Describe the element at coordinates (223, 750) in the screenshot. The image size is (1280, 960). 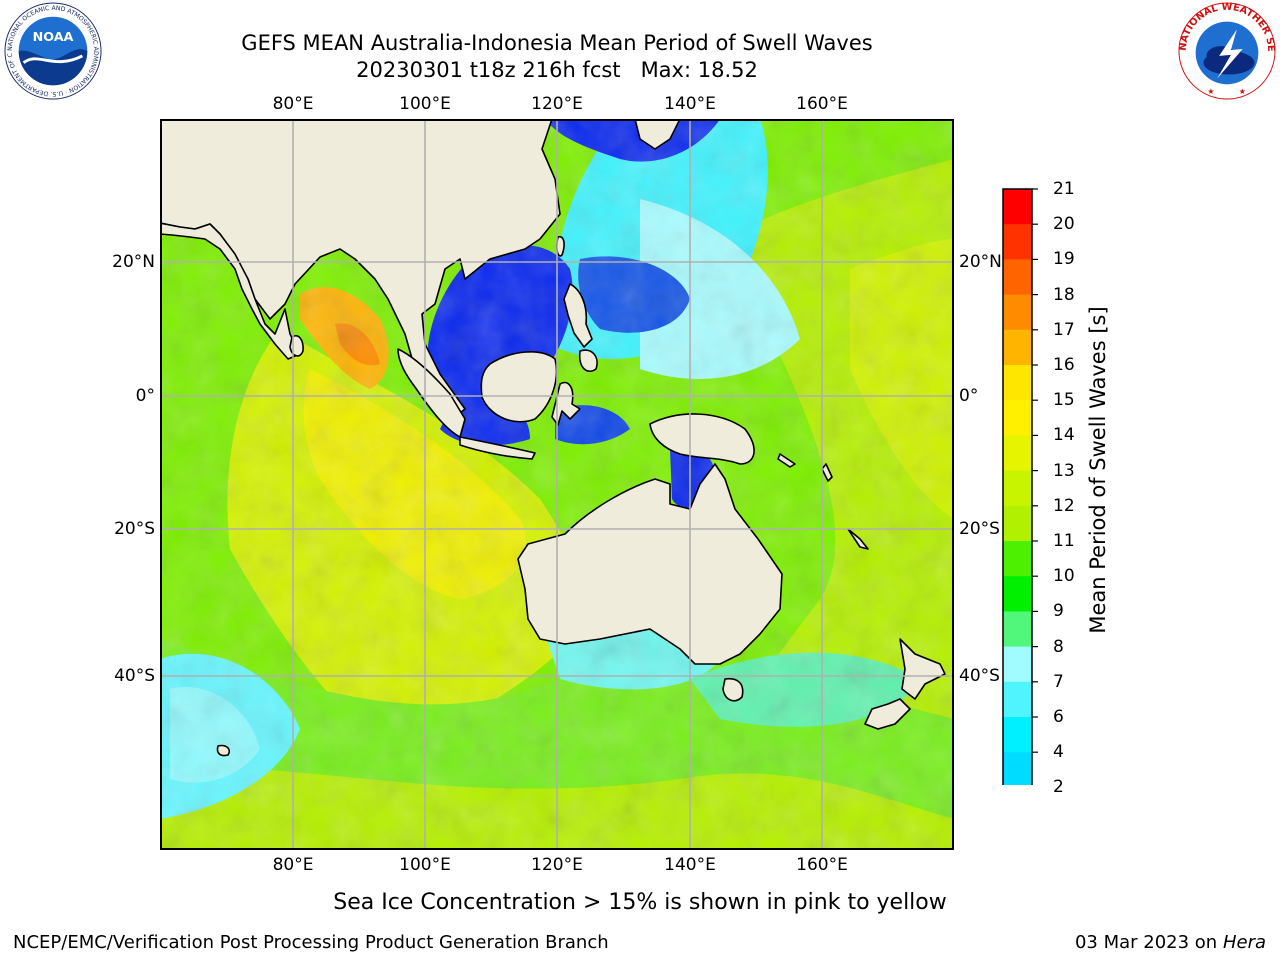
I see `land-kerguelen` at that location.